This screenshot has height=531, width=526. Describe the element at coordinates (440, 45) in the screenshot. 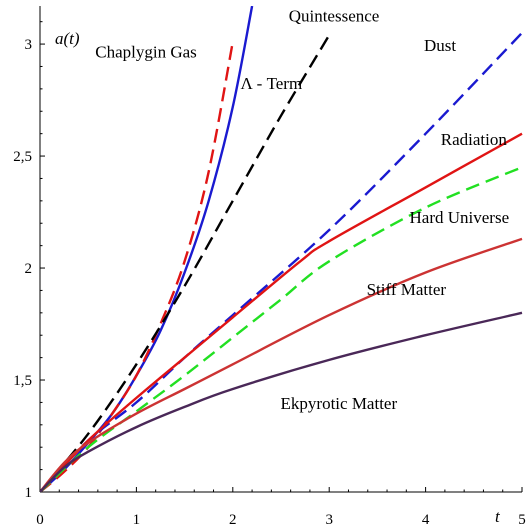

I see `annotation-label: Dust` at that location.